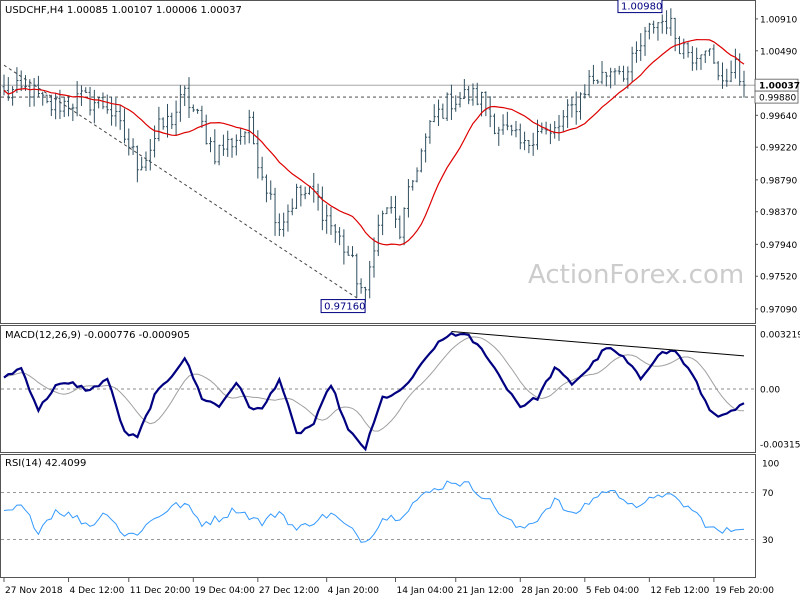 The height and width of the screenshot is (604, 800). I want to click on x-tick-label: 19 Dec 04:00, so click(224, 591).